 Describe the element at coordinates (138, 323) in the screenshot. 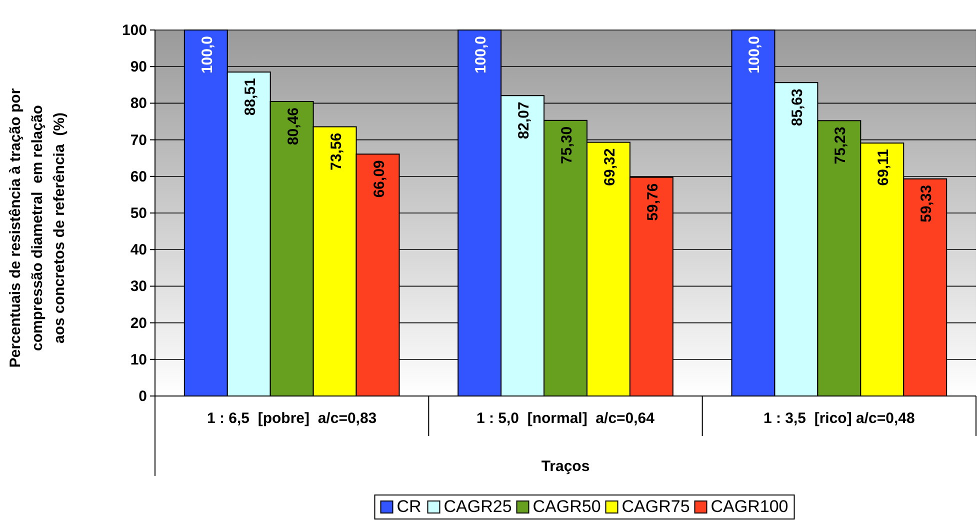

I see `y-tick-label: 20` at that location.